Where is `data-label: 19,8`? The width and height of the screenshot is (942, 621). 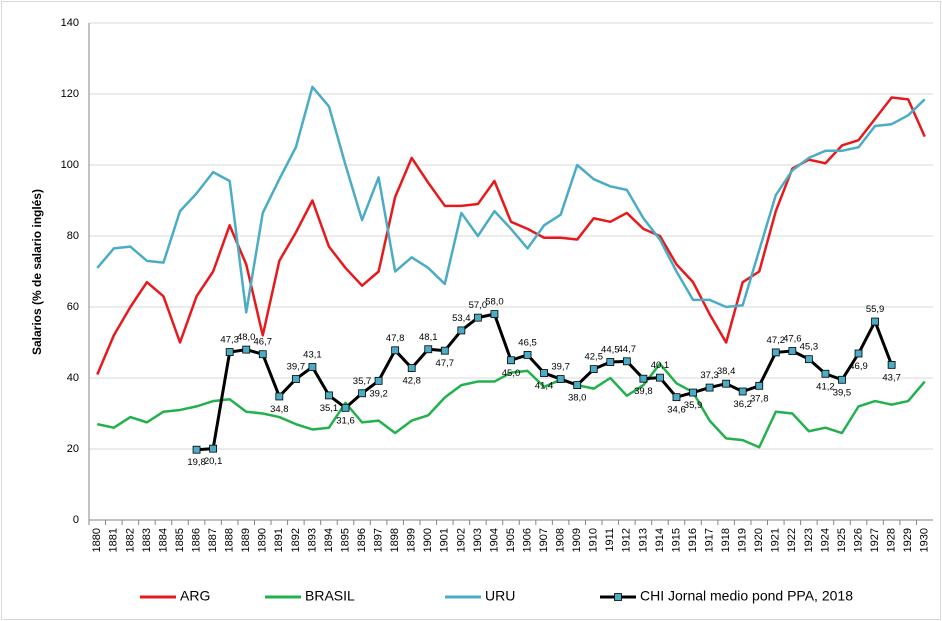
data-label: 19,8 is located at coordinates (196, 462).